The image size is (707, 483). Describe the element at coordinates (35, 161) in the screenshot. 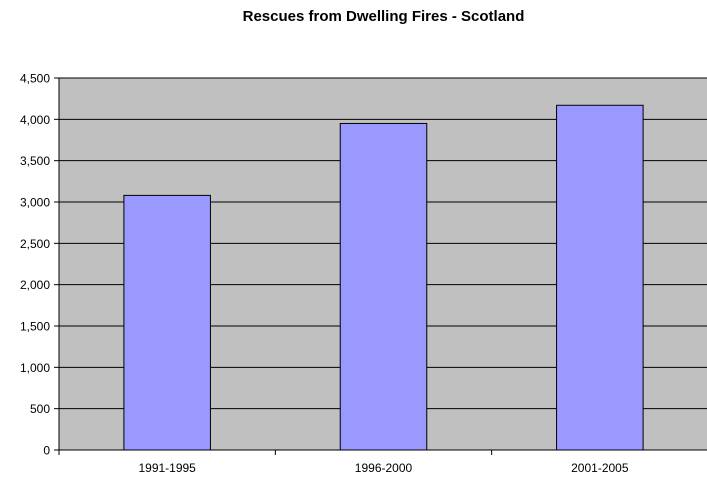

I see `y-tick-label: 3,500` at that location.